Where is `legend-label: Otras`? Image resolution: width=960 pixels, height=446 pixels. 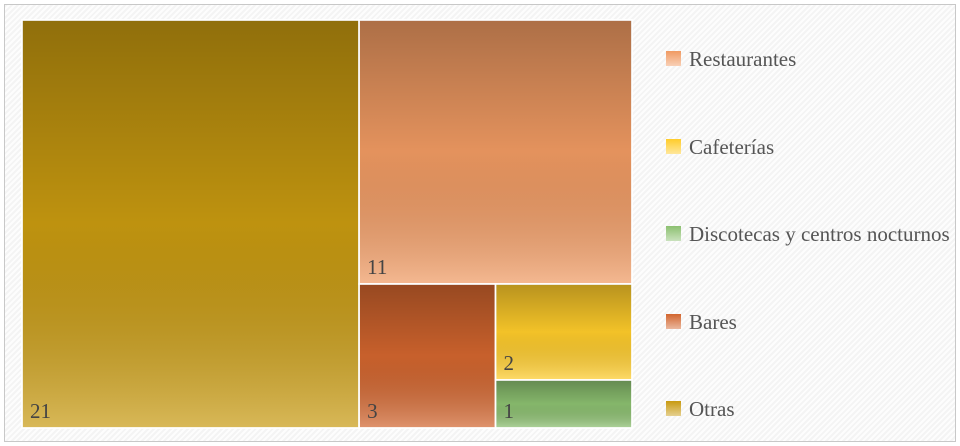
legend-label: Otras is located at coordinates (712, 409).